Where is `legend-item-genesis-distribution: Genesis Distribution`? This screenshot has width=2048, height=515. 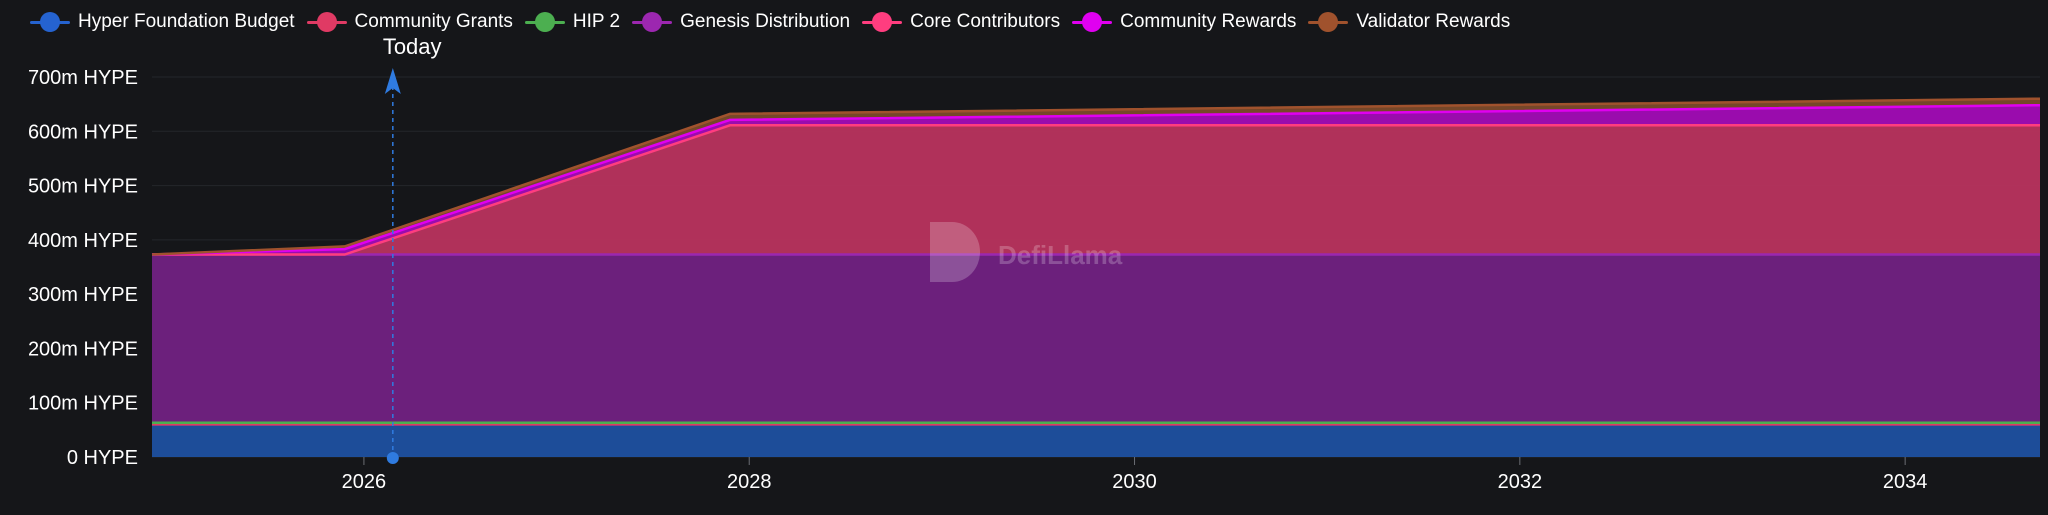
legend-item-genesis-distribution: Genesis Distribution is located at coordinates (741, 22).